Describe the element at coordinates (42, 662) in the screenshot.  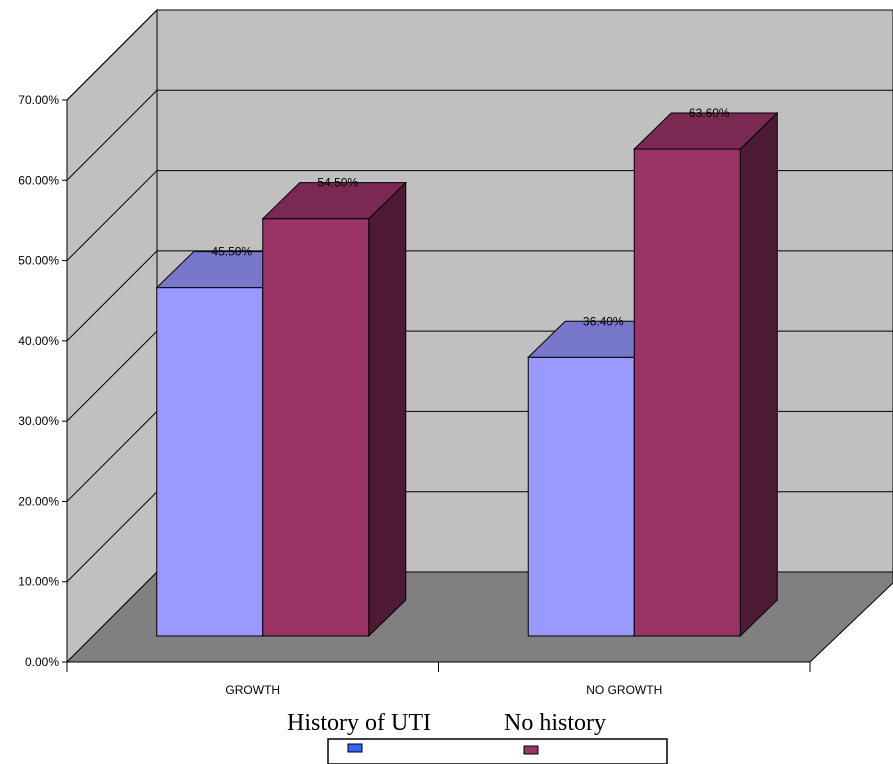
I see `y-tick-label: 0.00%` at that location.